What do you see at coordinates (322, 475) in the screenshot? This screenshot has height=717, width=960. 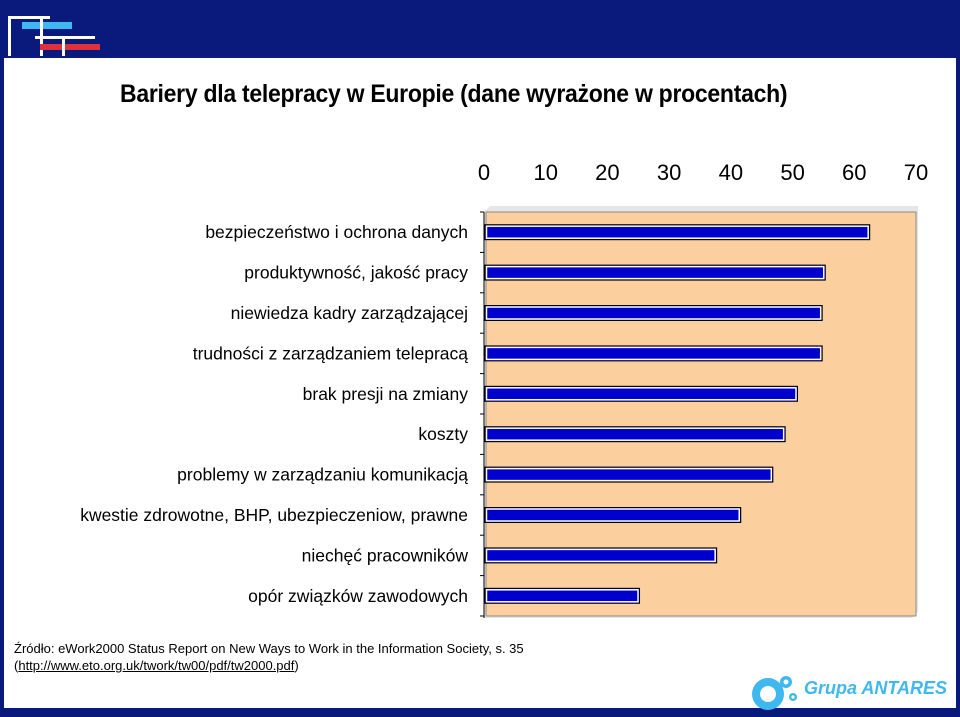 I see `category-label: problemy w zarządzaniu komunikacją` at bounding box center [322, 475].